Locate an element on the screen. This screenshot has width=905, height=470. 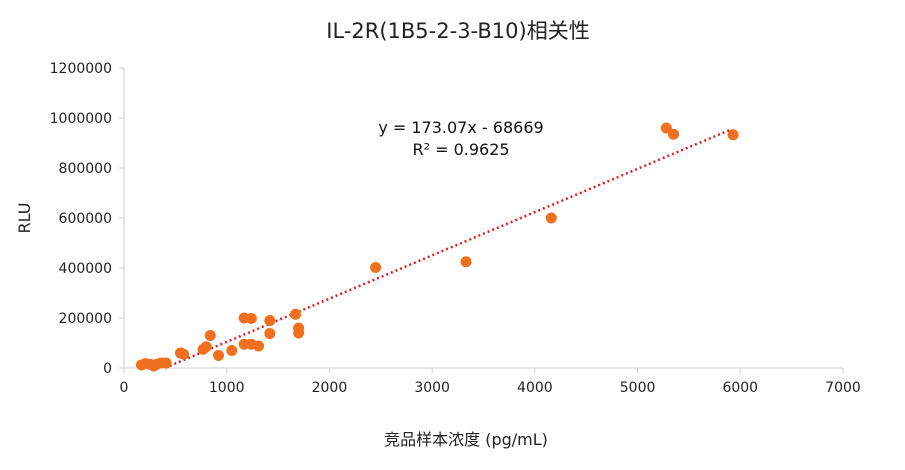
x-tick-label: 5000 is located at coordinates (638, 388).